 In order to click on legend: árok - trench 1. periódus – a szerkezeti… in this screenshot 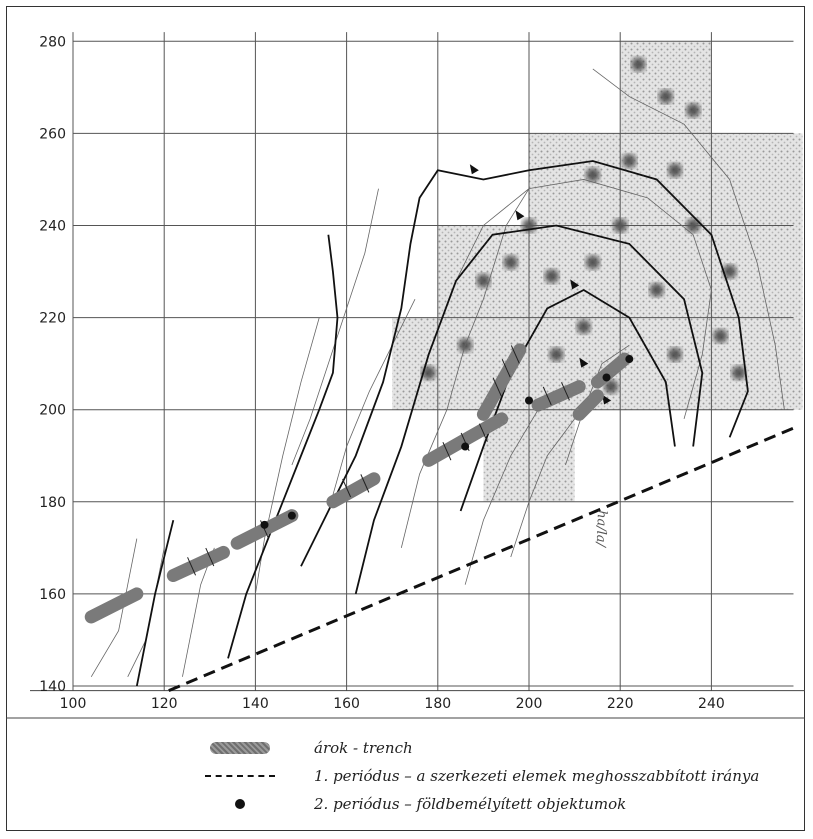, I will do `click(406, 778)`.